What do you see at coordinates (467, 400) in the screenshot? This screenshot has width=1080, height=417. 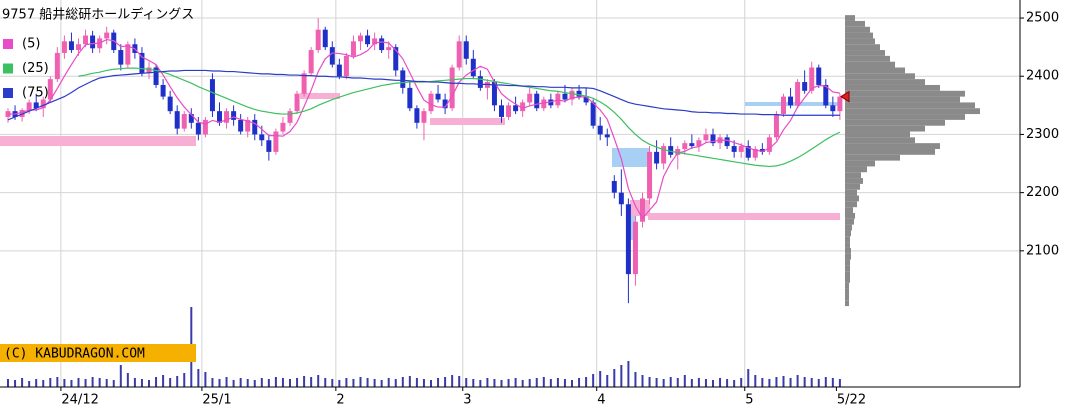 I see `x-tick-label: 3` at bounding box center [467, 400].